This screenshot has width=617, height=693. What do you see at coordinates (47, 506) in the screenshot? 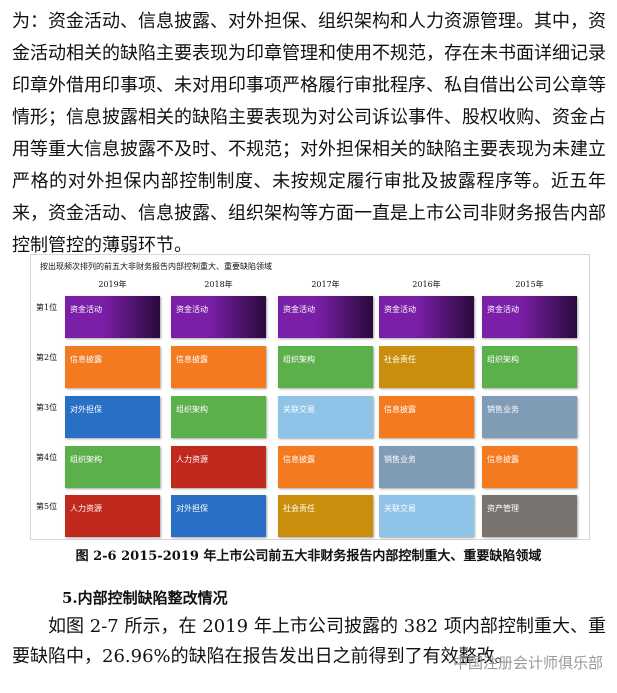
I see `row-header: 第5位` at bounding box center [47, 506].